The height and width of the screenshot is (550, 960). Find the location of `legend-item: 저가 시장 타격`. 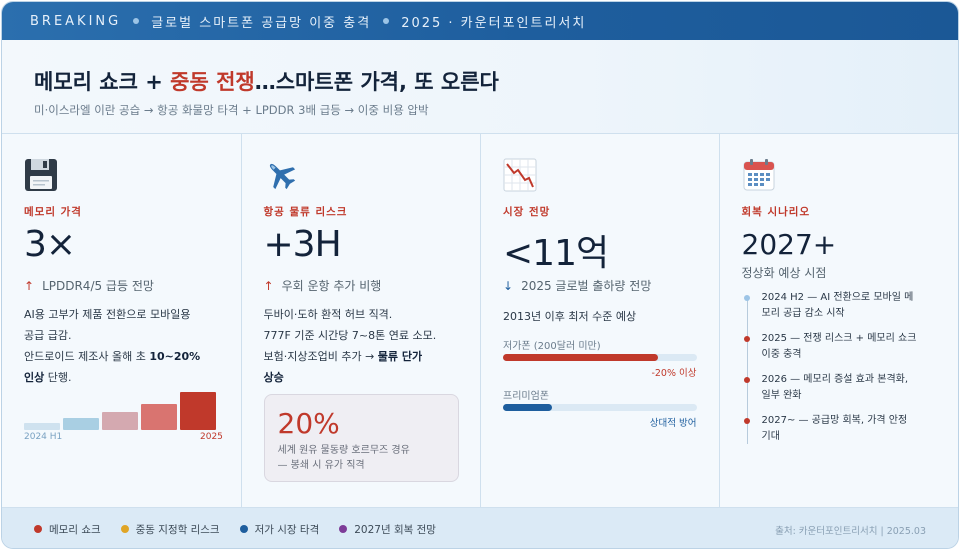

legend-item: 저가 시장 타격 is located at coordinates (279, 529).